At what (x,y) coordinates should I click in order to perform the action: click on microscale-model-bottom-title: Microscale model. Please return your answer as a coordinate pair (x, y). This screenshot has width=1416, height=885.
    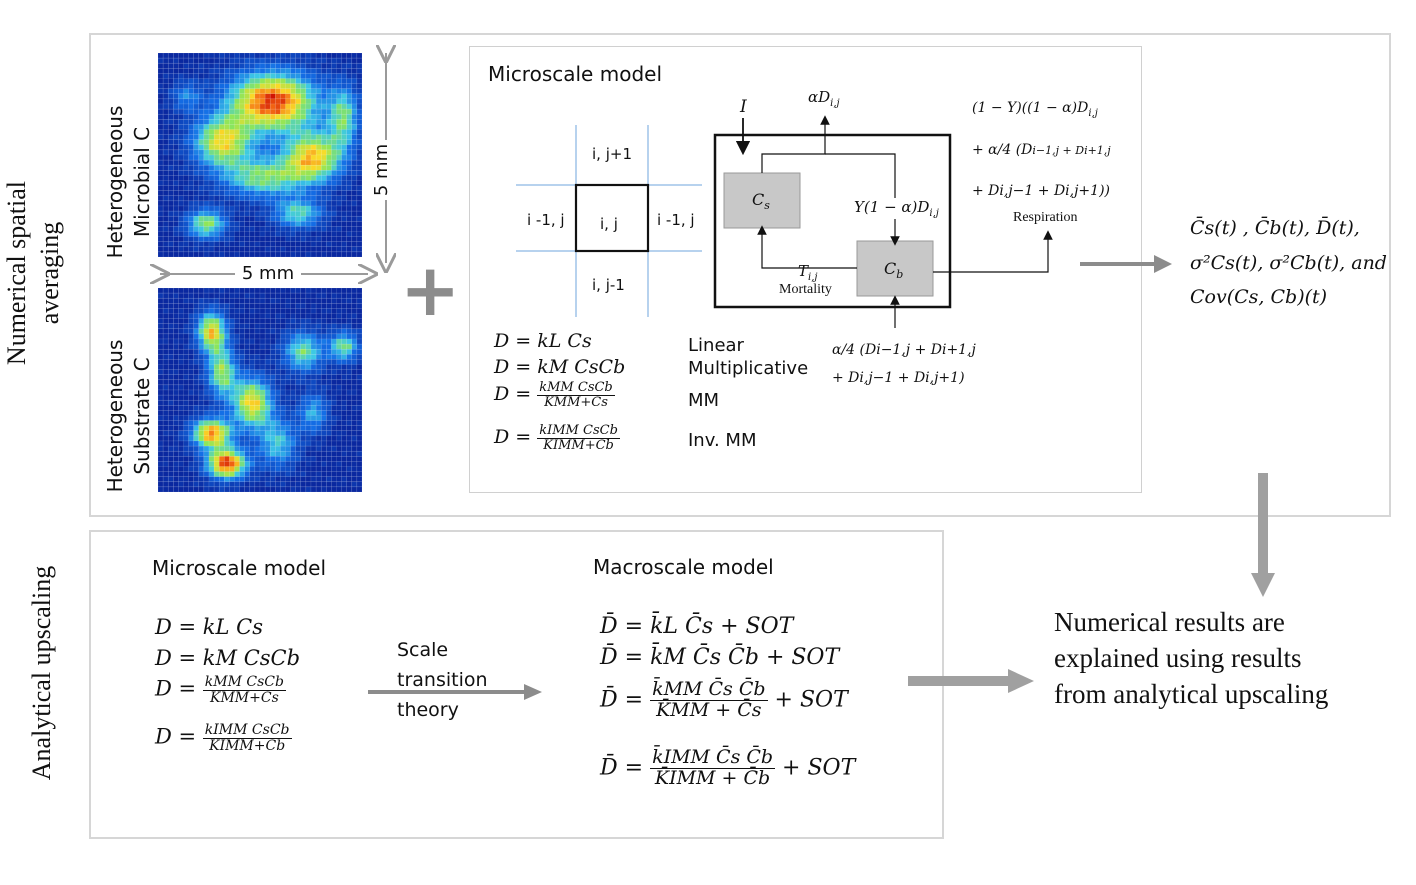
    Looking at the image, I should click on (239, 568).